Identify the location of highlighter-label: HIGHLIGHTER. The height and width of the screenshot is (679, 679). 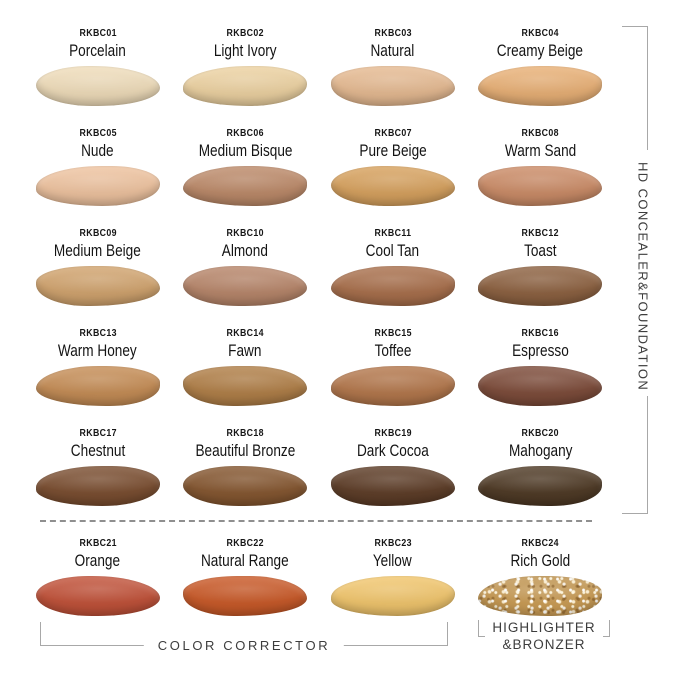
(544, 628).